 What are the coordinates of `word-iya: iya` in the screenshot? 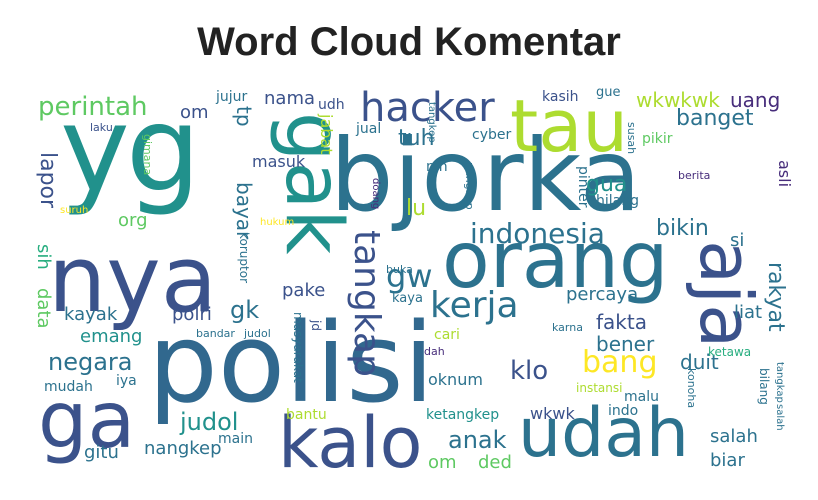 It's located at (126, 381).